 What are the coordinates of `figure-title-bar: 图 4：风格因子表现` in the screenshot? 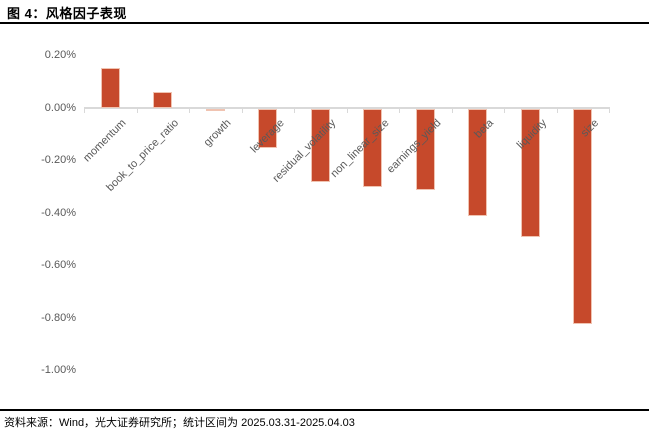 It's located at (324, 12).